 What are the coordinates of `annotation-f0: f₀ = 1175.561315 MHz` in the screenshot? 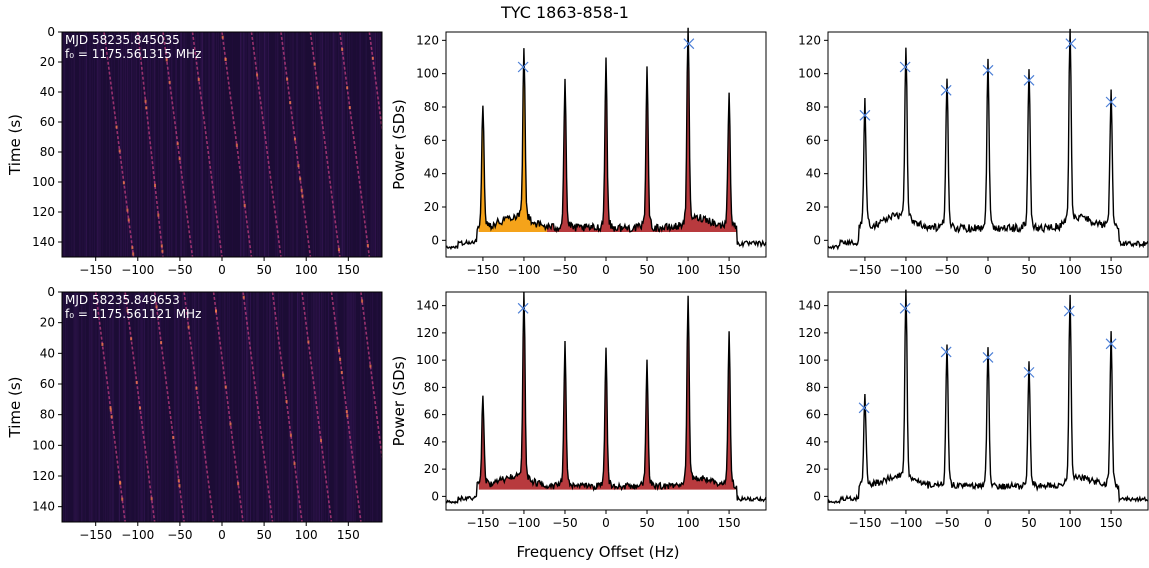 It's located at (133, 54).